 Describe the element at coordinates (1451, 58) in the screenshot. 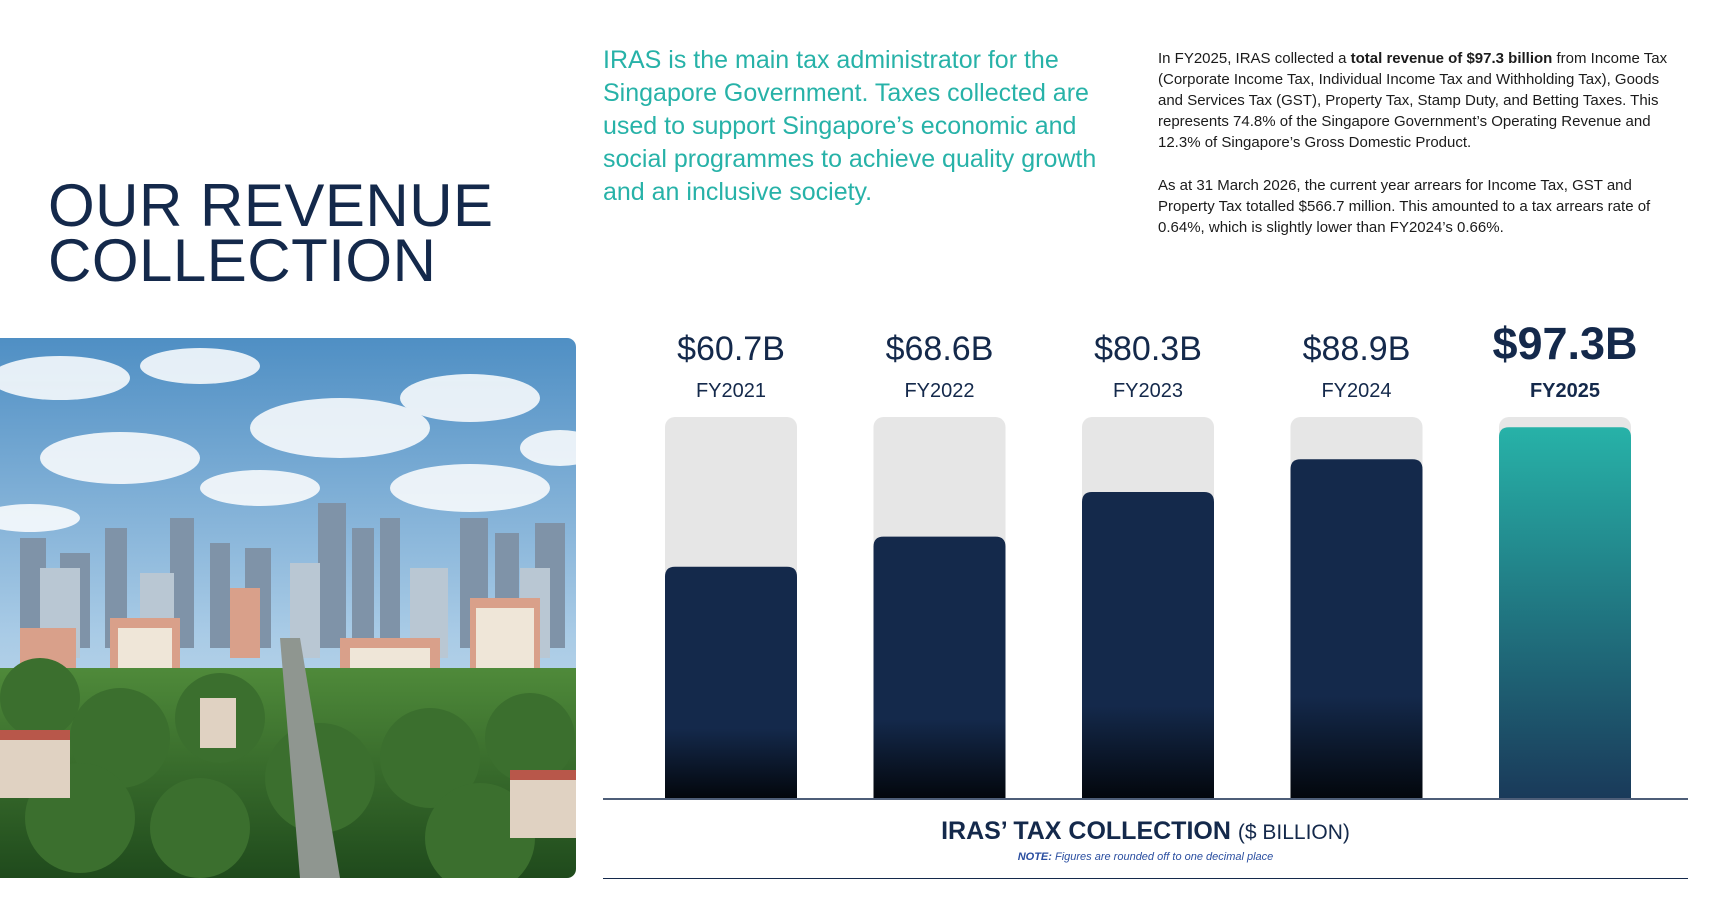

I see `total-revenue-highlight: total revenue of $97.3 billion` at that location.